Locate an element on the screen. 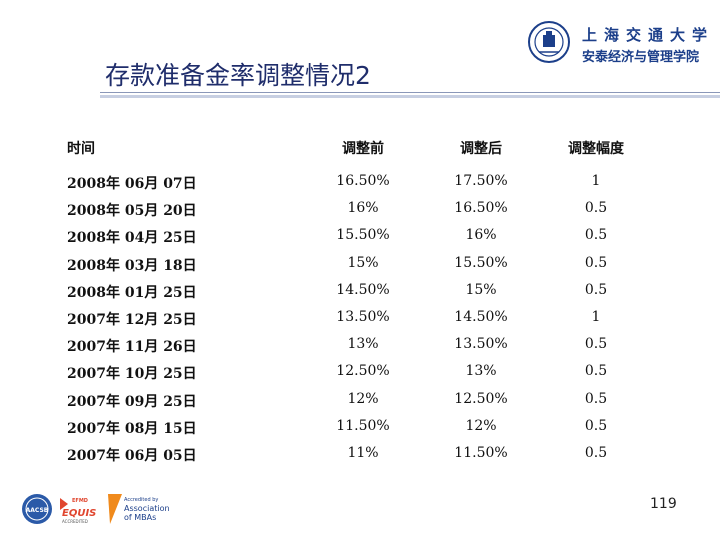 This screenshot has height=540, width=720. slide-title: 存款准备金率调整情况2 is located at coordinates (238, 75).